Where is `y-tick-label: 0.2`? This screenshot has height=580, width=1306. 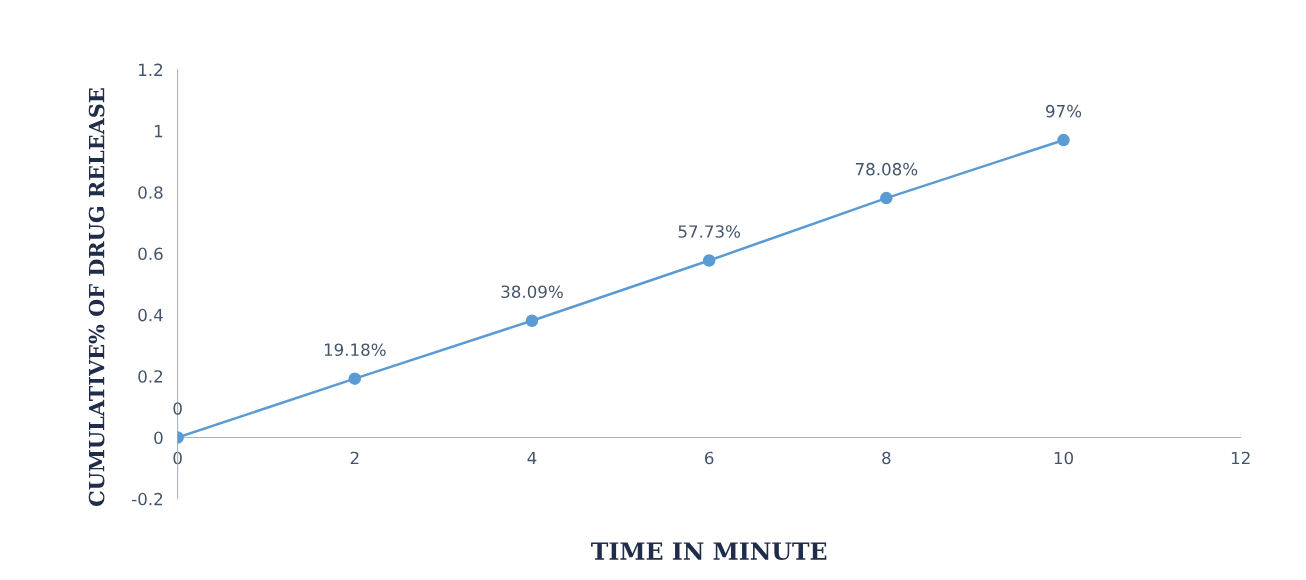
y-tick-label: 0.2 is located at coordinates (150, 376).